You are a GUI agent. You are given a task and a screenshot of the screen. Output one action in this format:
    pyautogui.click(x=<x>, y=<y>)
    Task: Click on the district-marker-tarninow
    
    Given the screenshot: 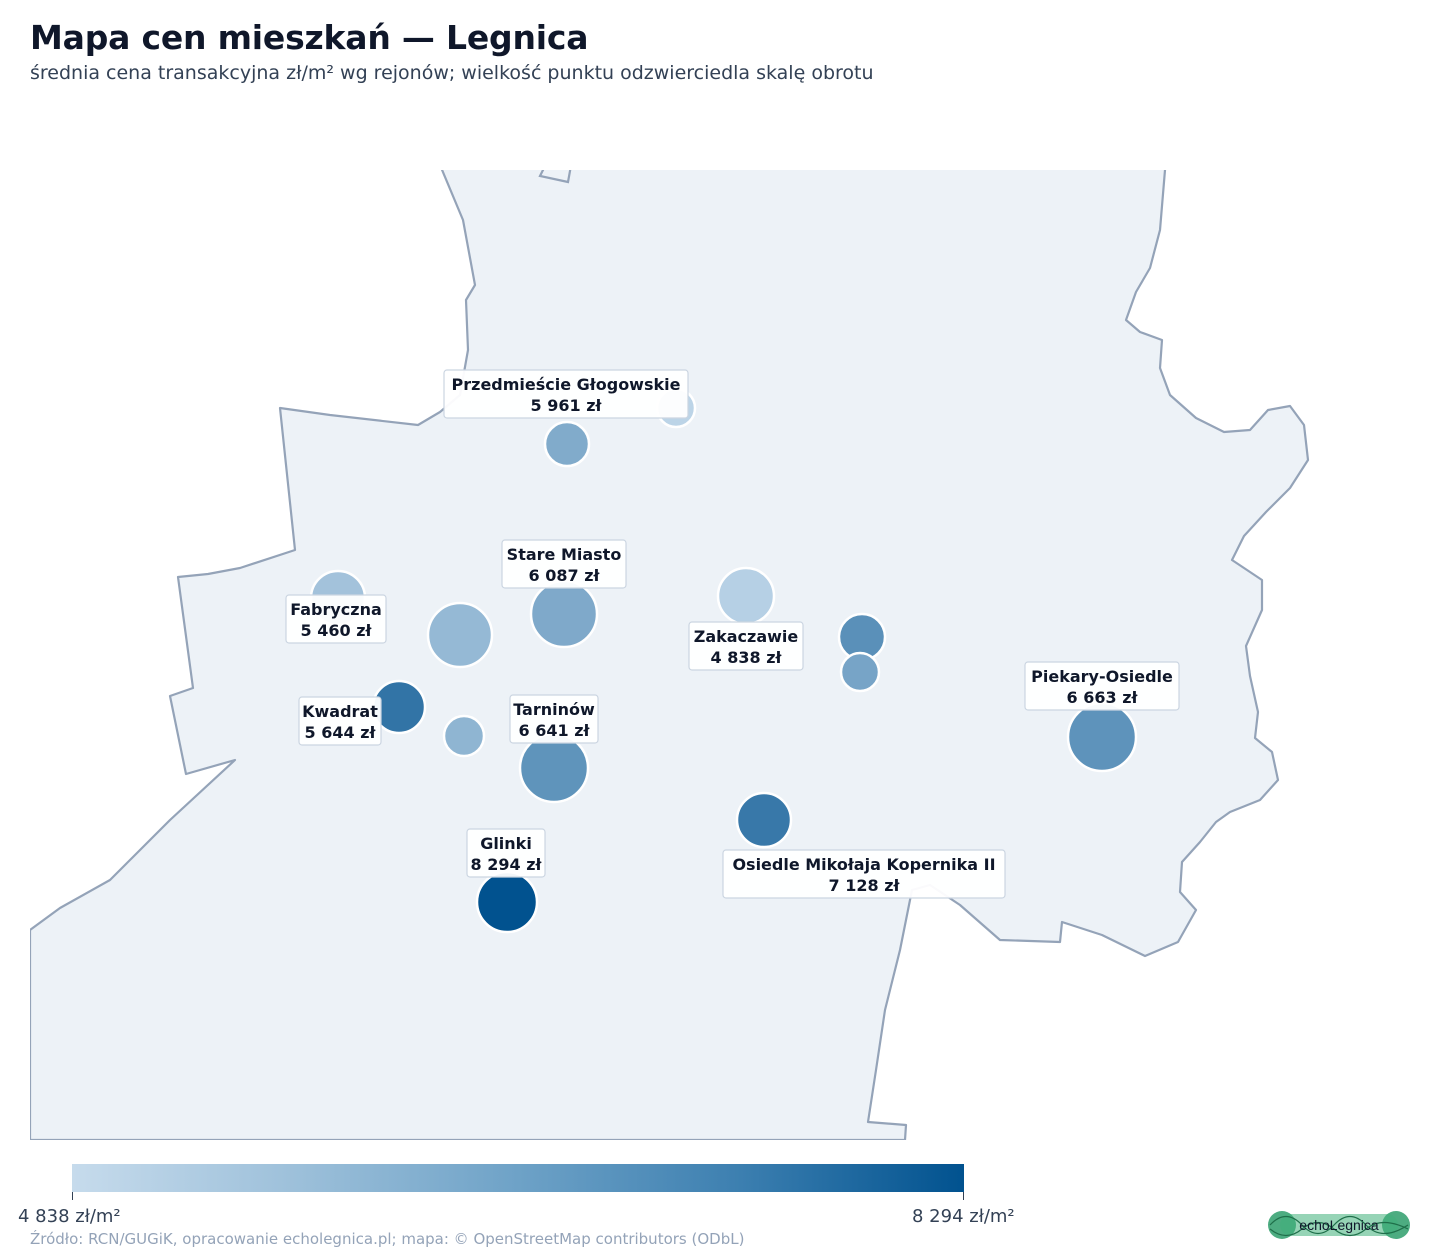 What is the action you would take?
    pyautogui.click(x=554, y=768)
    